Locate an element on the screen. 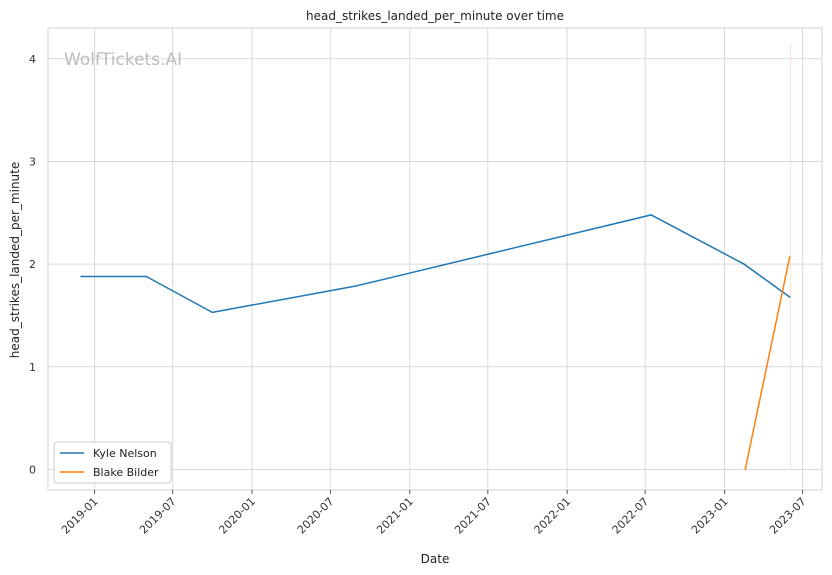  y-tick-label: 2 is located at coordinates (32, 264).